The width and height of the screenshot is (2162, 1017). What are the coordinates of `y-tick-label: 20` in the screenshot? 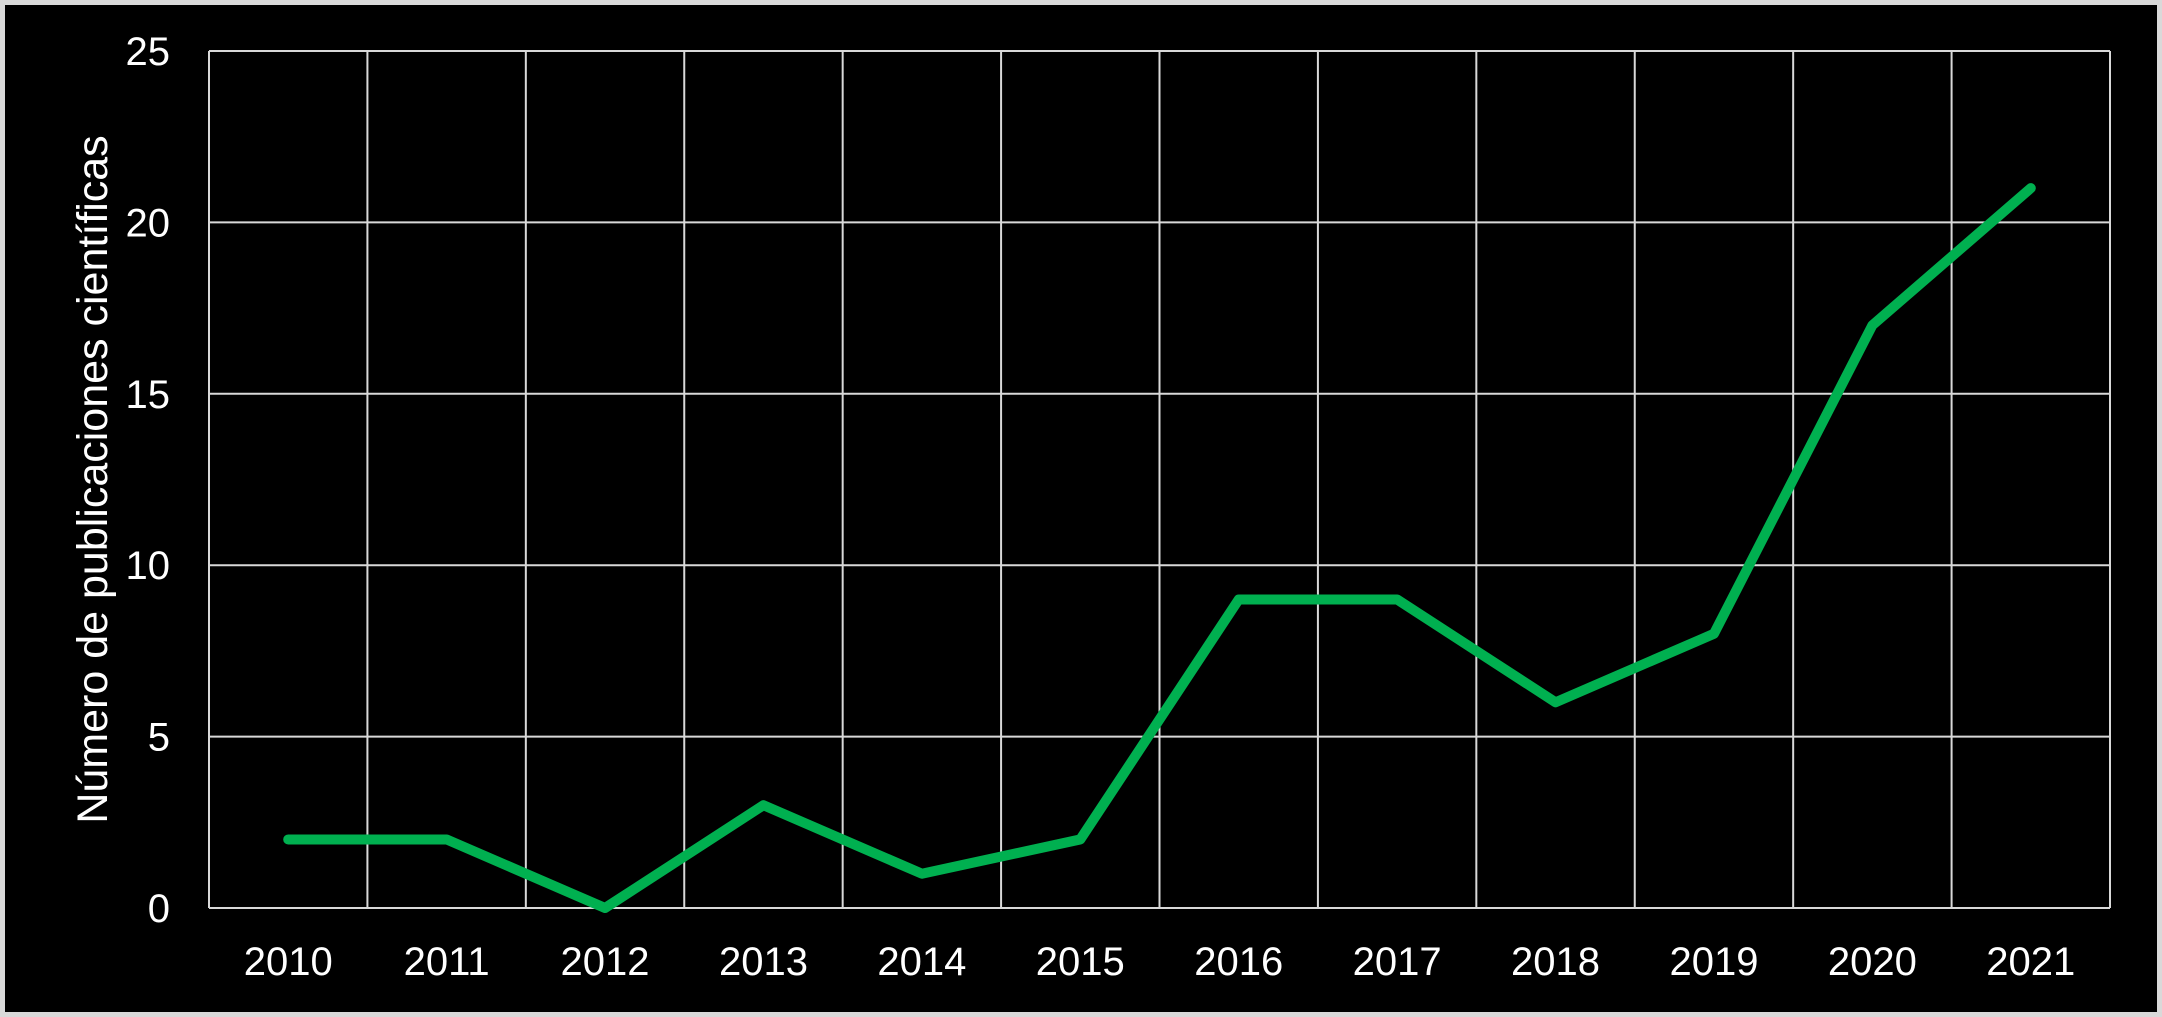 It's located at (148, 223).